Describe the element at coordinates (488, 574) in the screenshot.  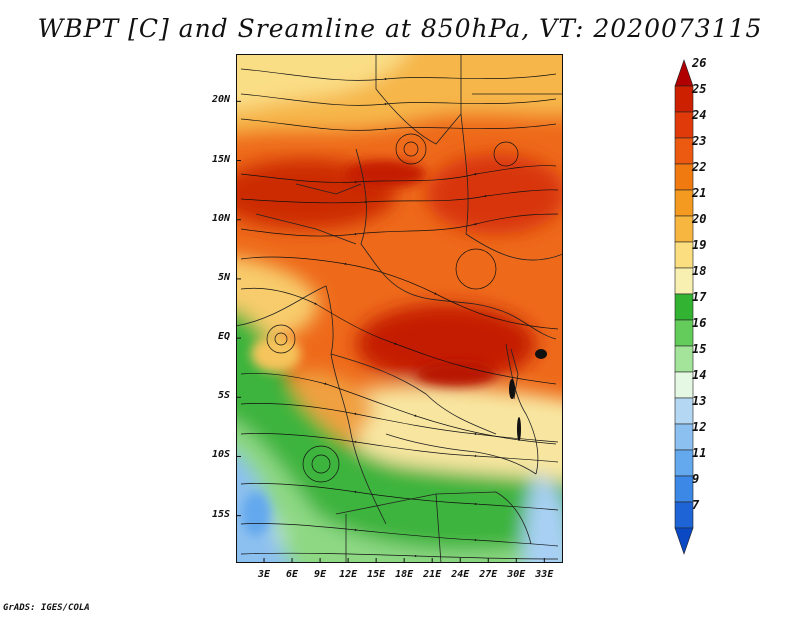
I see `lon-tick-label: 27E` at that location.